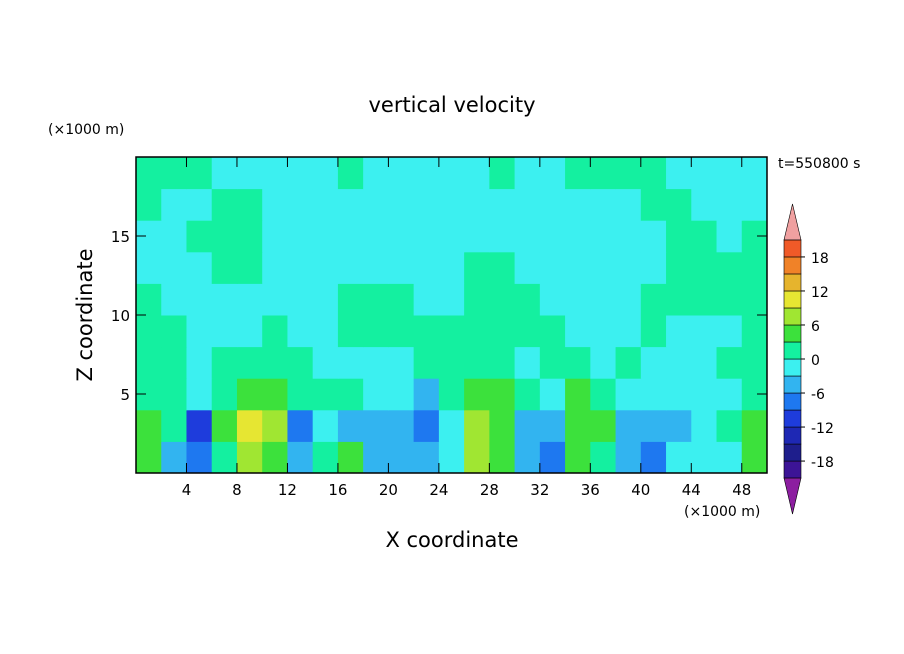 Image resolution: width=904 pixels, height=654 pixels. What do you see at coordinates (120, 316) in the screenshot?
I see `y-tick-label: 10` at bounding box center [120, 316].